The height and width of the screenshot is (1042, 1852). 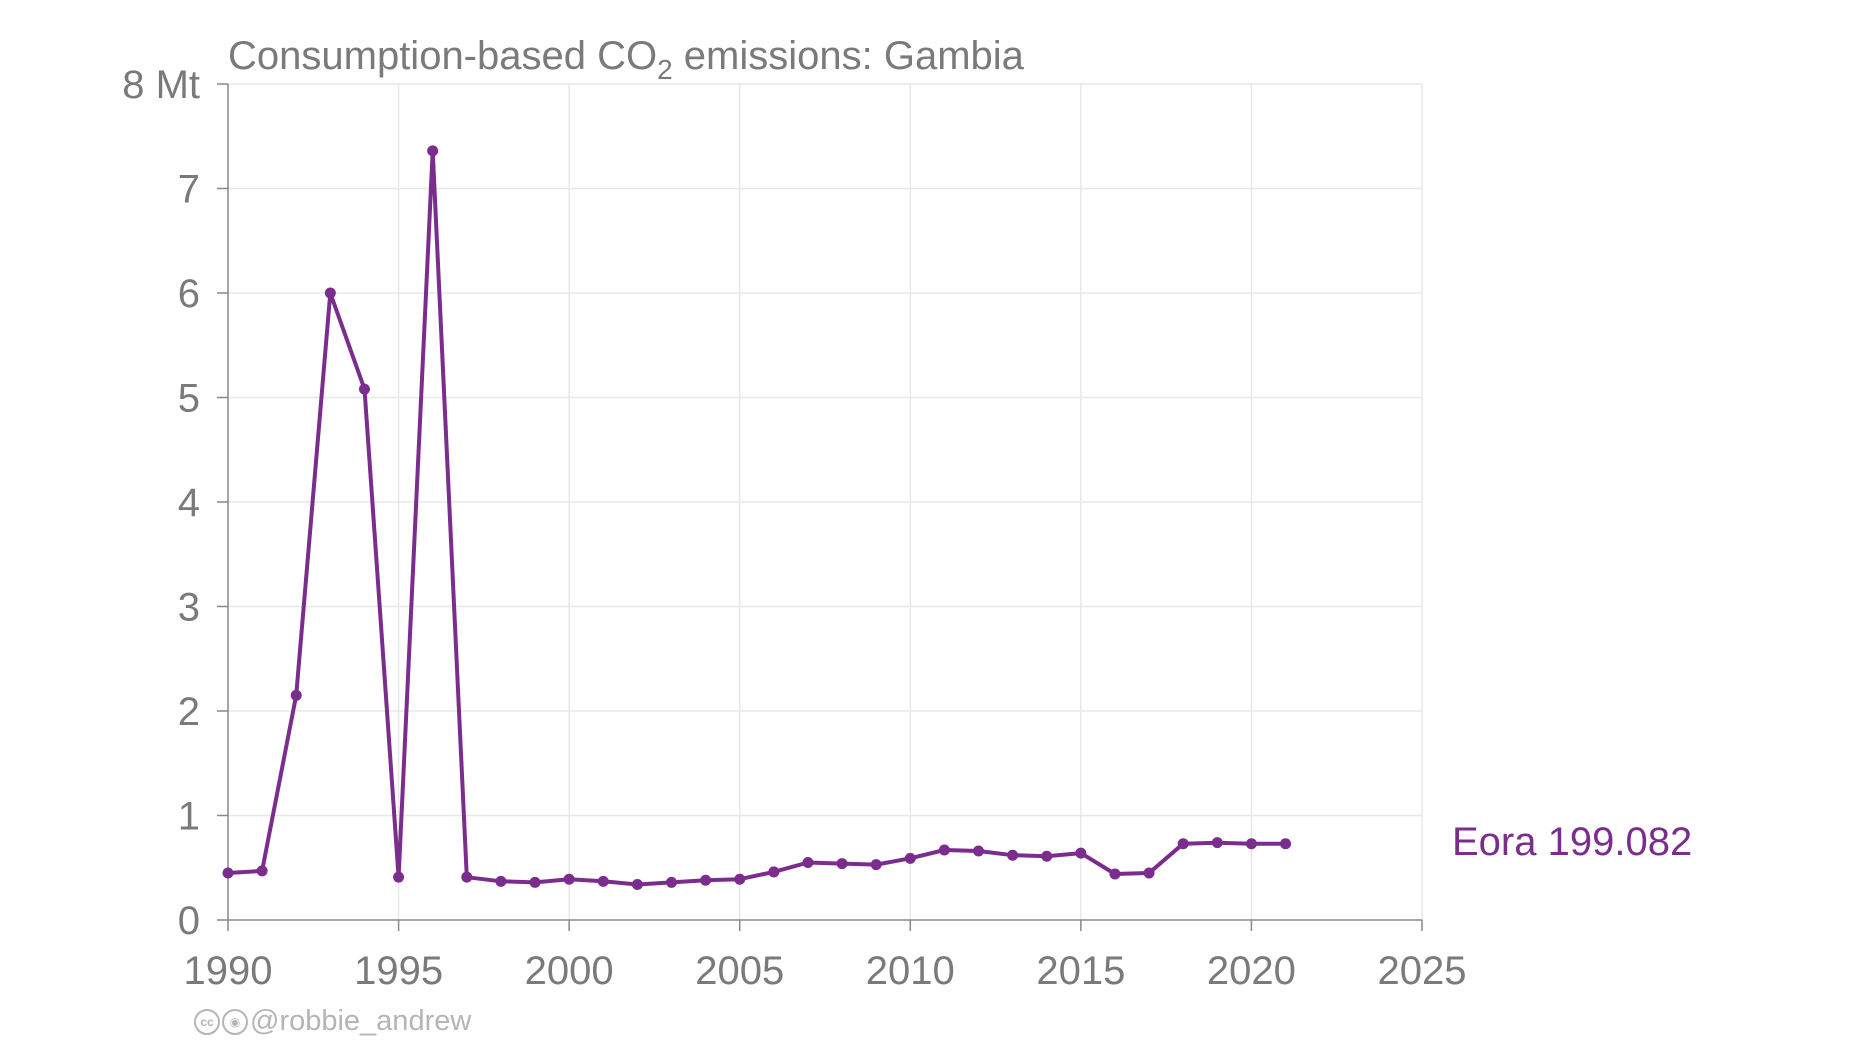 I want to click on x-tick-label: 2015, so click(x=1080, y=971).